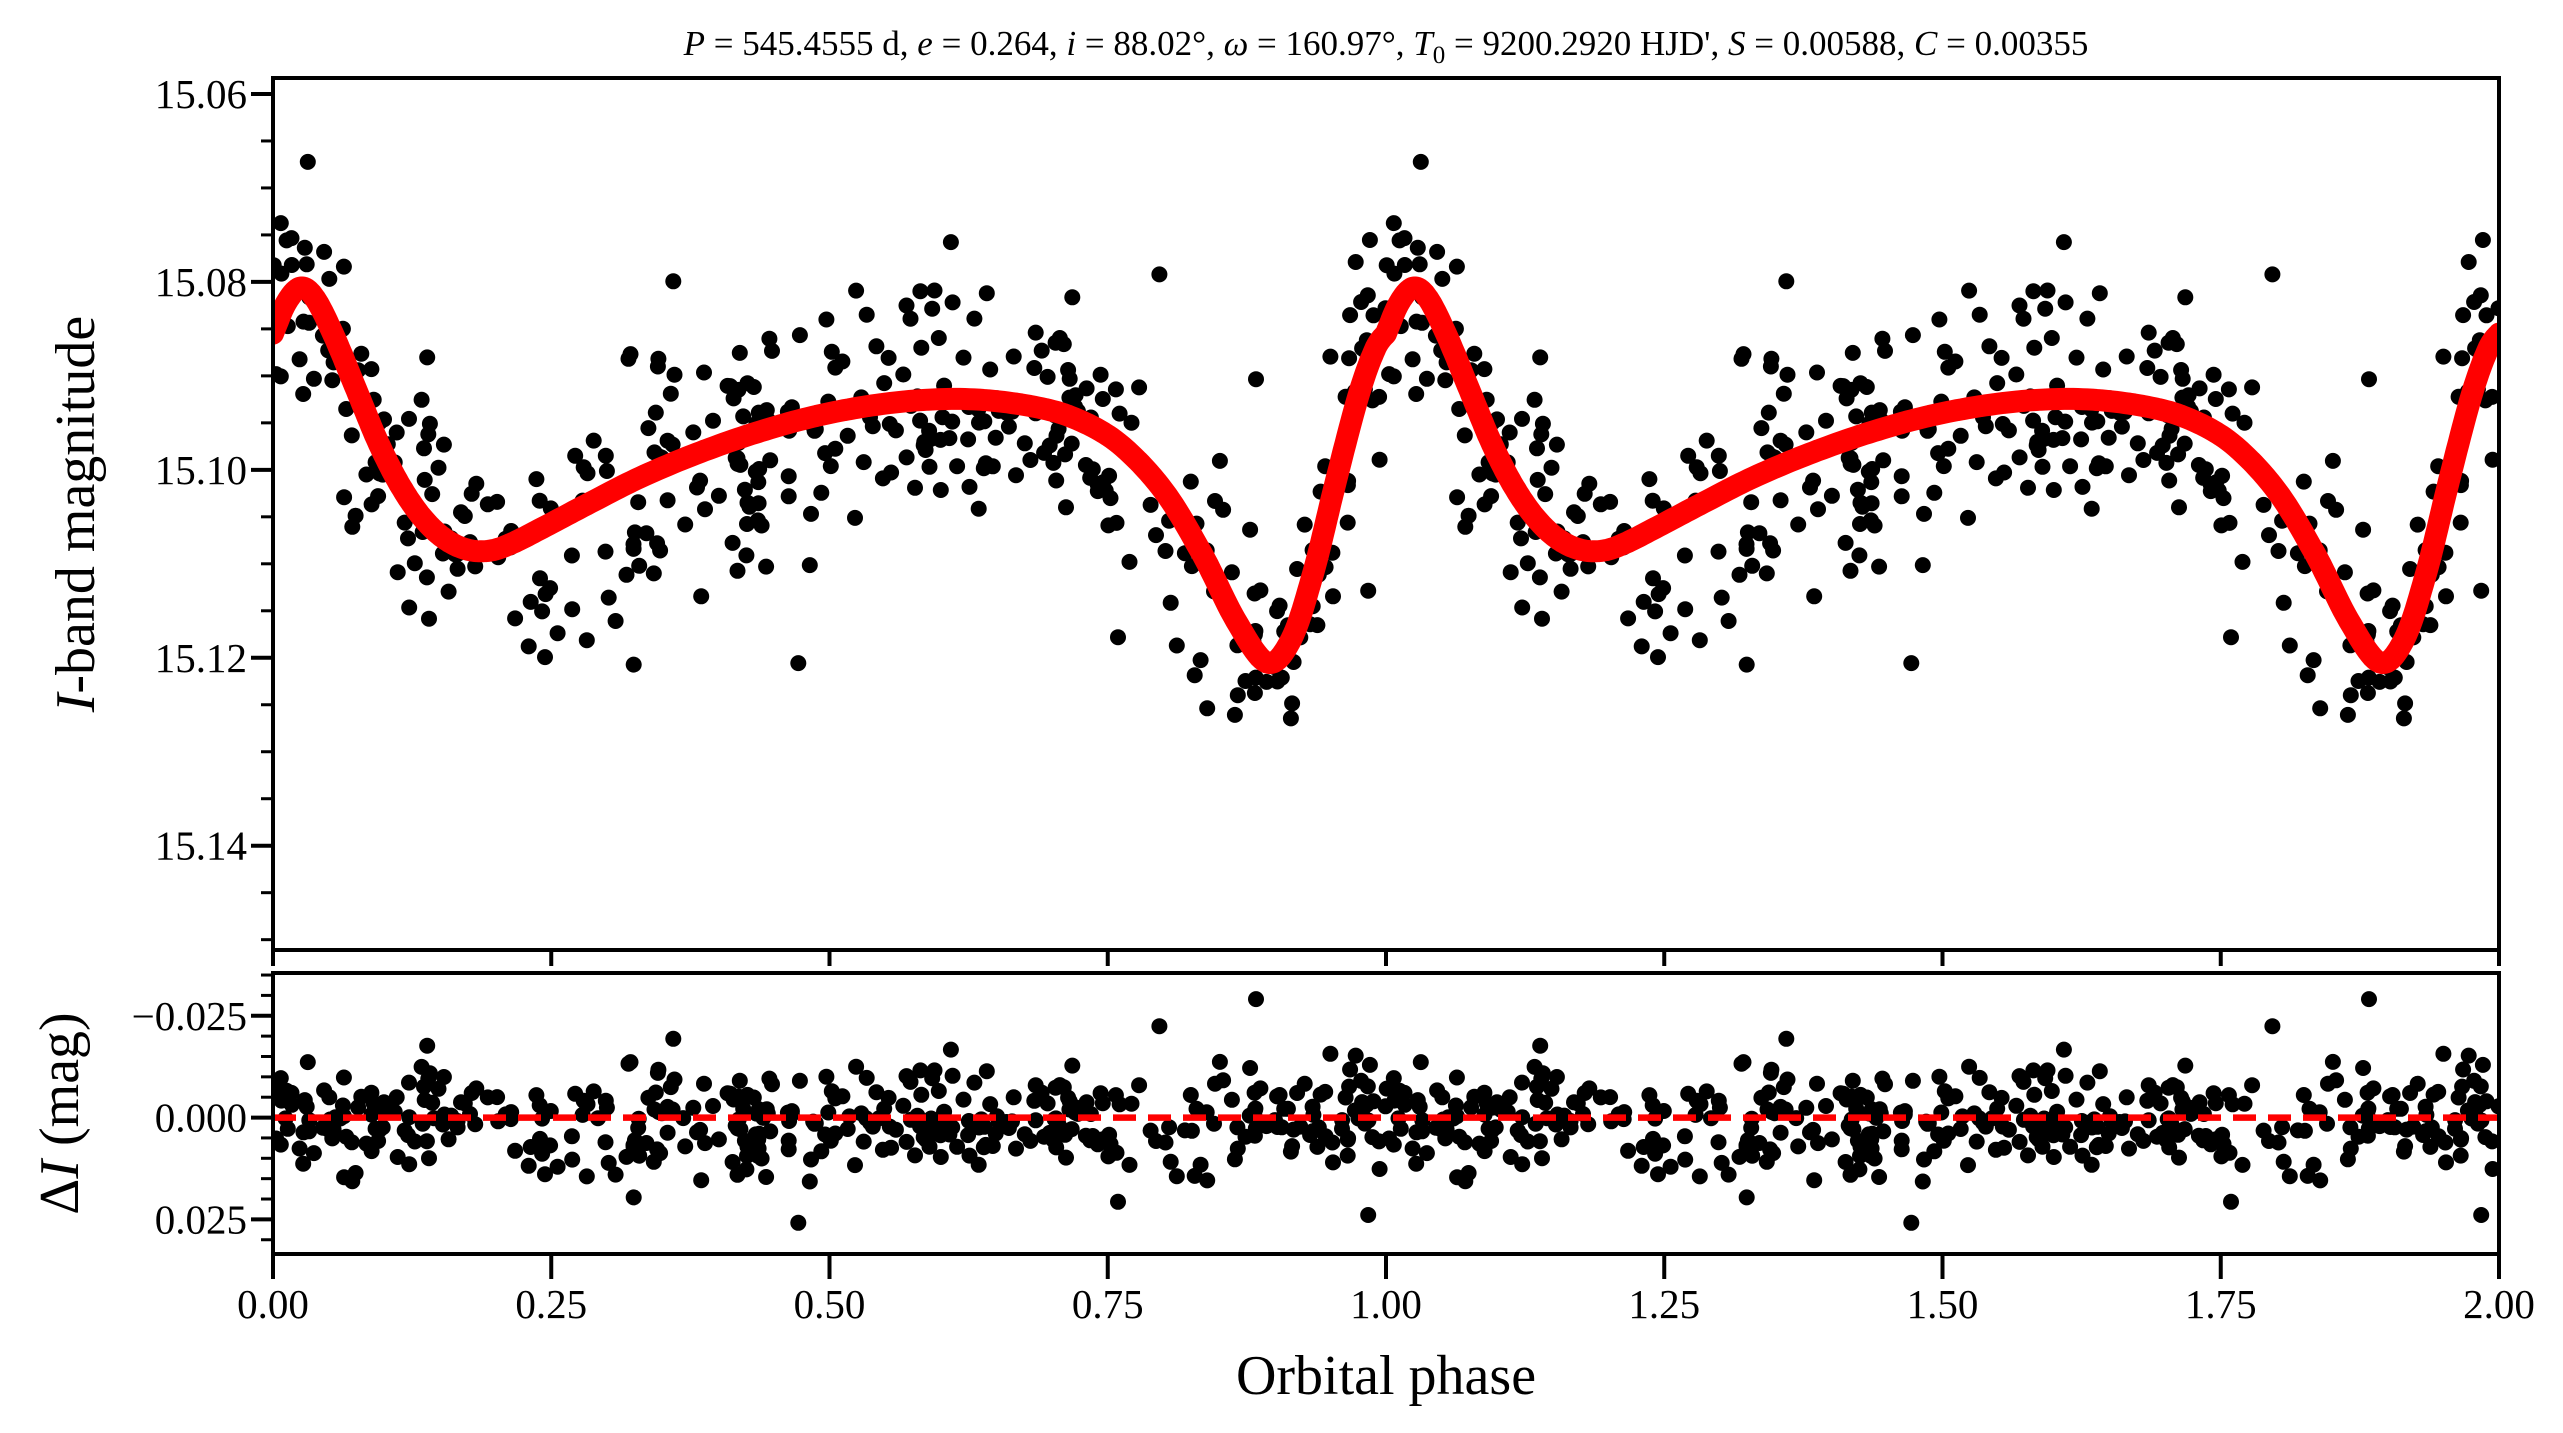 The width and height of the screenshot is (2563, 1433). What do you see at coordinates (189, 1016) in the screenshot?
I see `y-tick-label: −0.025` at bounding box center [189, 1016].